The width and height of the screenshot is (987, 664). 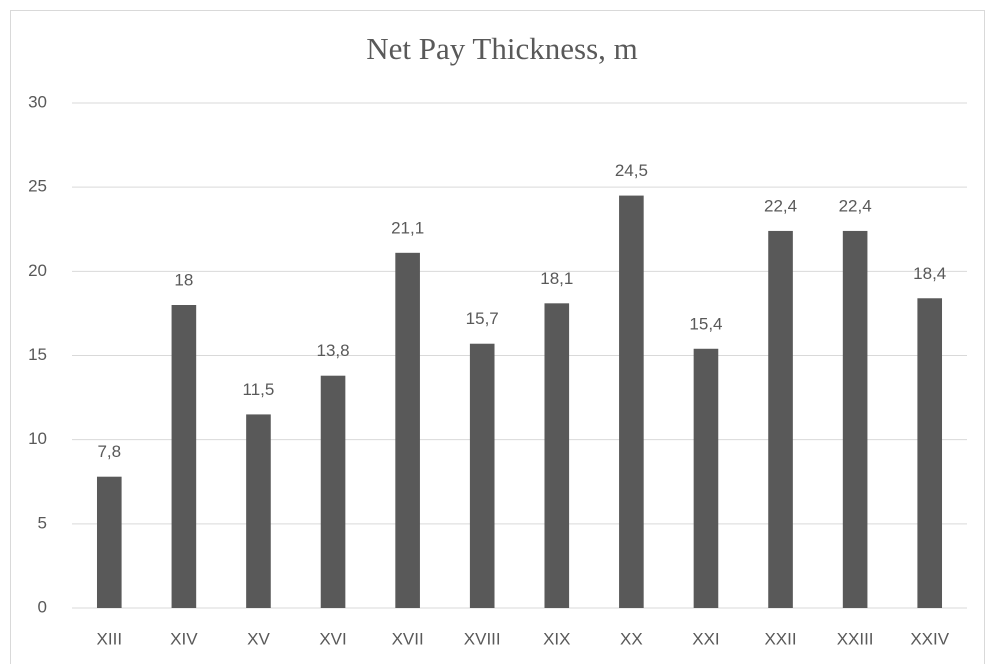 What do you see at coordinates (37, 354) in the screenshot?
I see `y-tick-label: 15` at bounding box center [37, 354].